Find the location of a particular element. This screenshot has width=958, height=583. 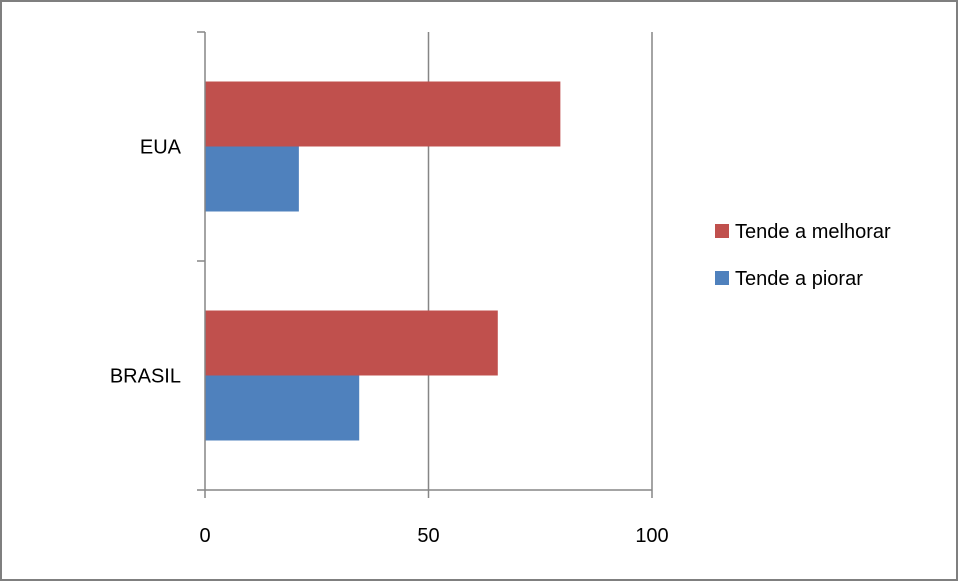

legend-label: Tende a piorar is located at coordinates (799, 279).